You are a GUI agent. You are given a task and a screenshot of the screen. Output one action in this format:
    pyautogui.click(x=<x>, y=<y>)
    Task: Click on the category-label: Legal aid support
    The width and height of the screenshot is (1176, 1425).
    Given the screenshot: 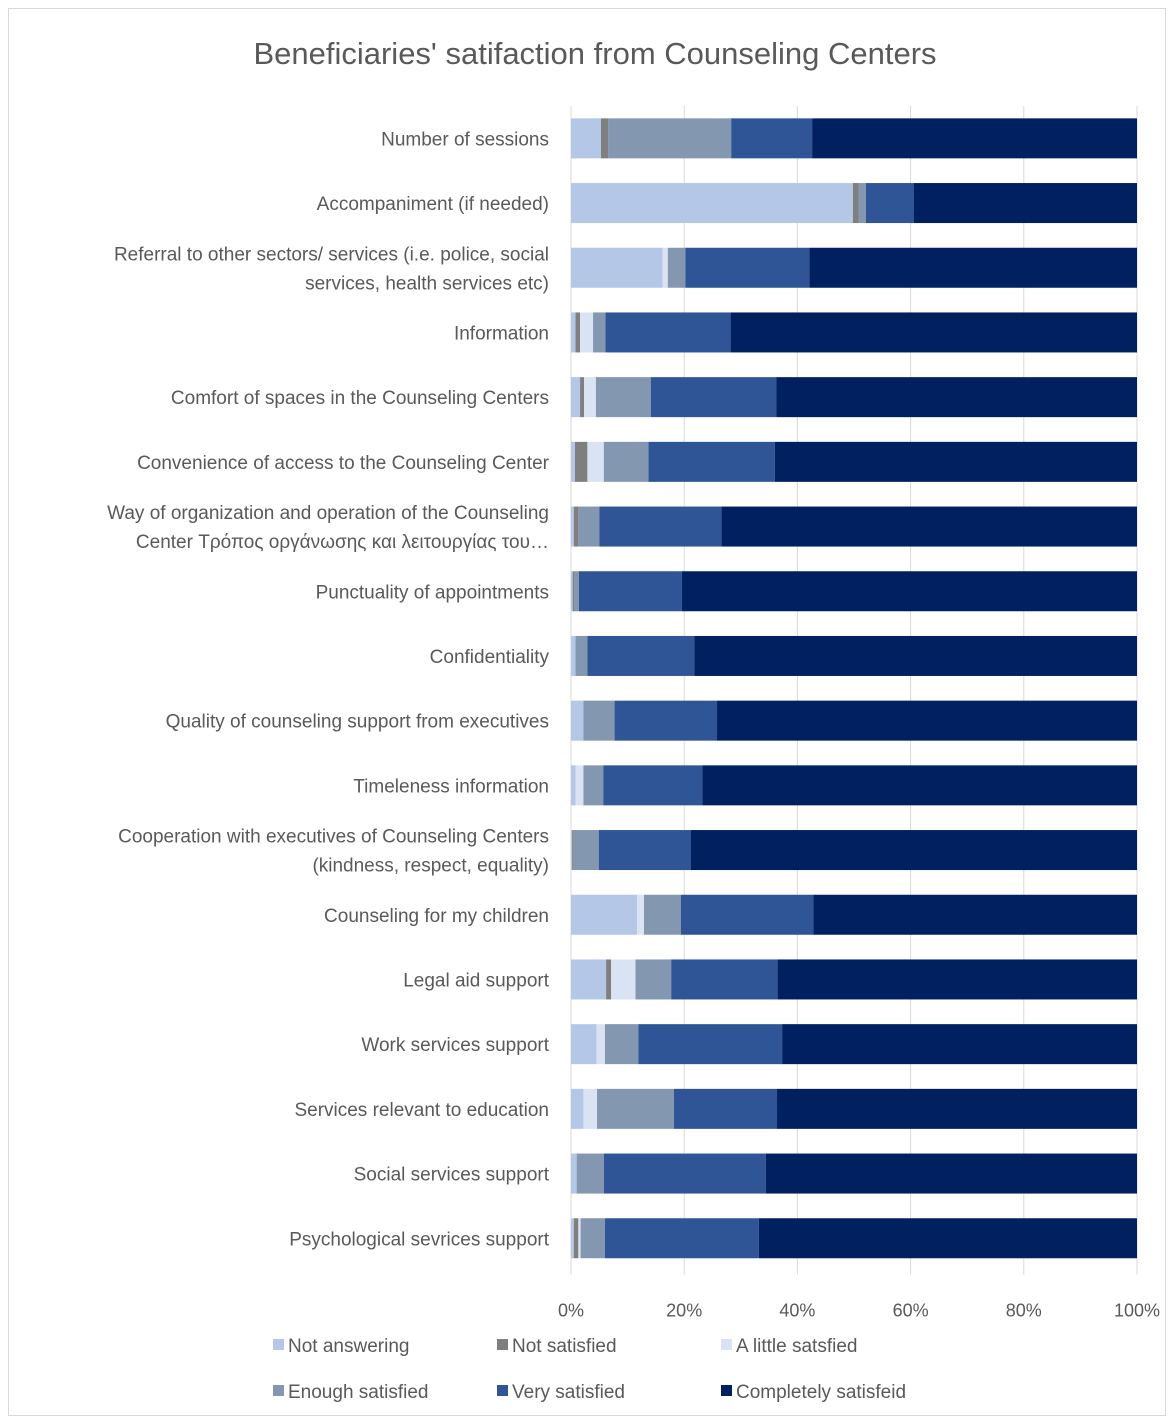 What is the action you would take?
    pyautogui.click(x=476, y=980)
    